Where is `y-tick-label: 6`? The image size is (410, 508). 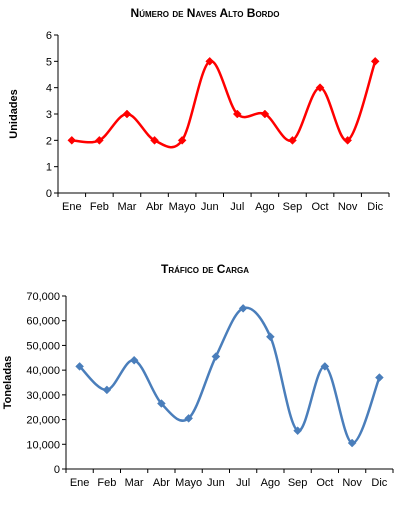
y-tick-label: 6 is located at coordinates (49, 36).